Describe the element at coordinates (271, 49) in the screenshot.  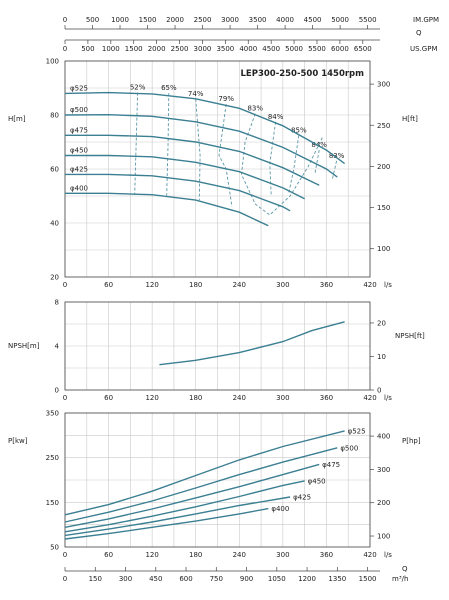
I see `usgpm-tick-label: 4500` at that location.